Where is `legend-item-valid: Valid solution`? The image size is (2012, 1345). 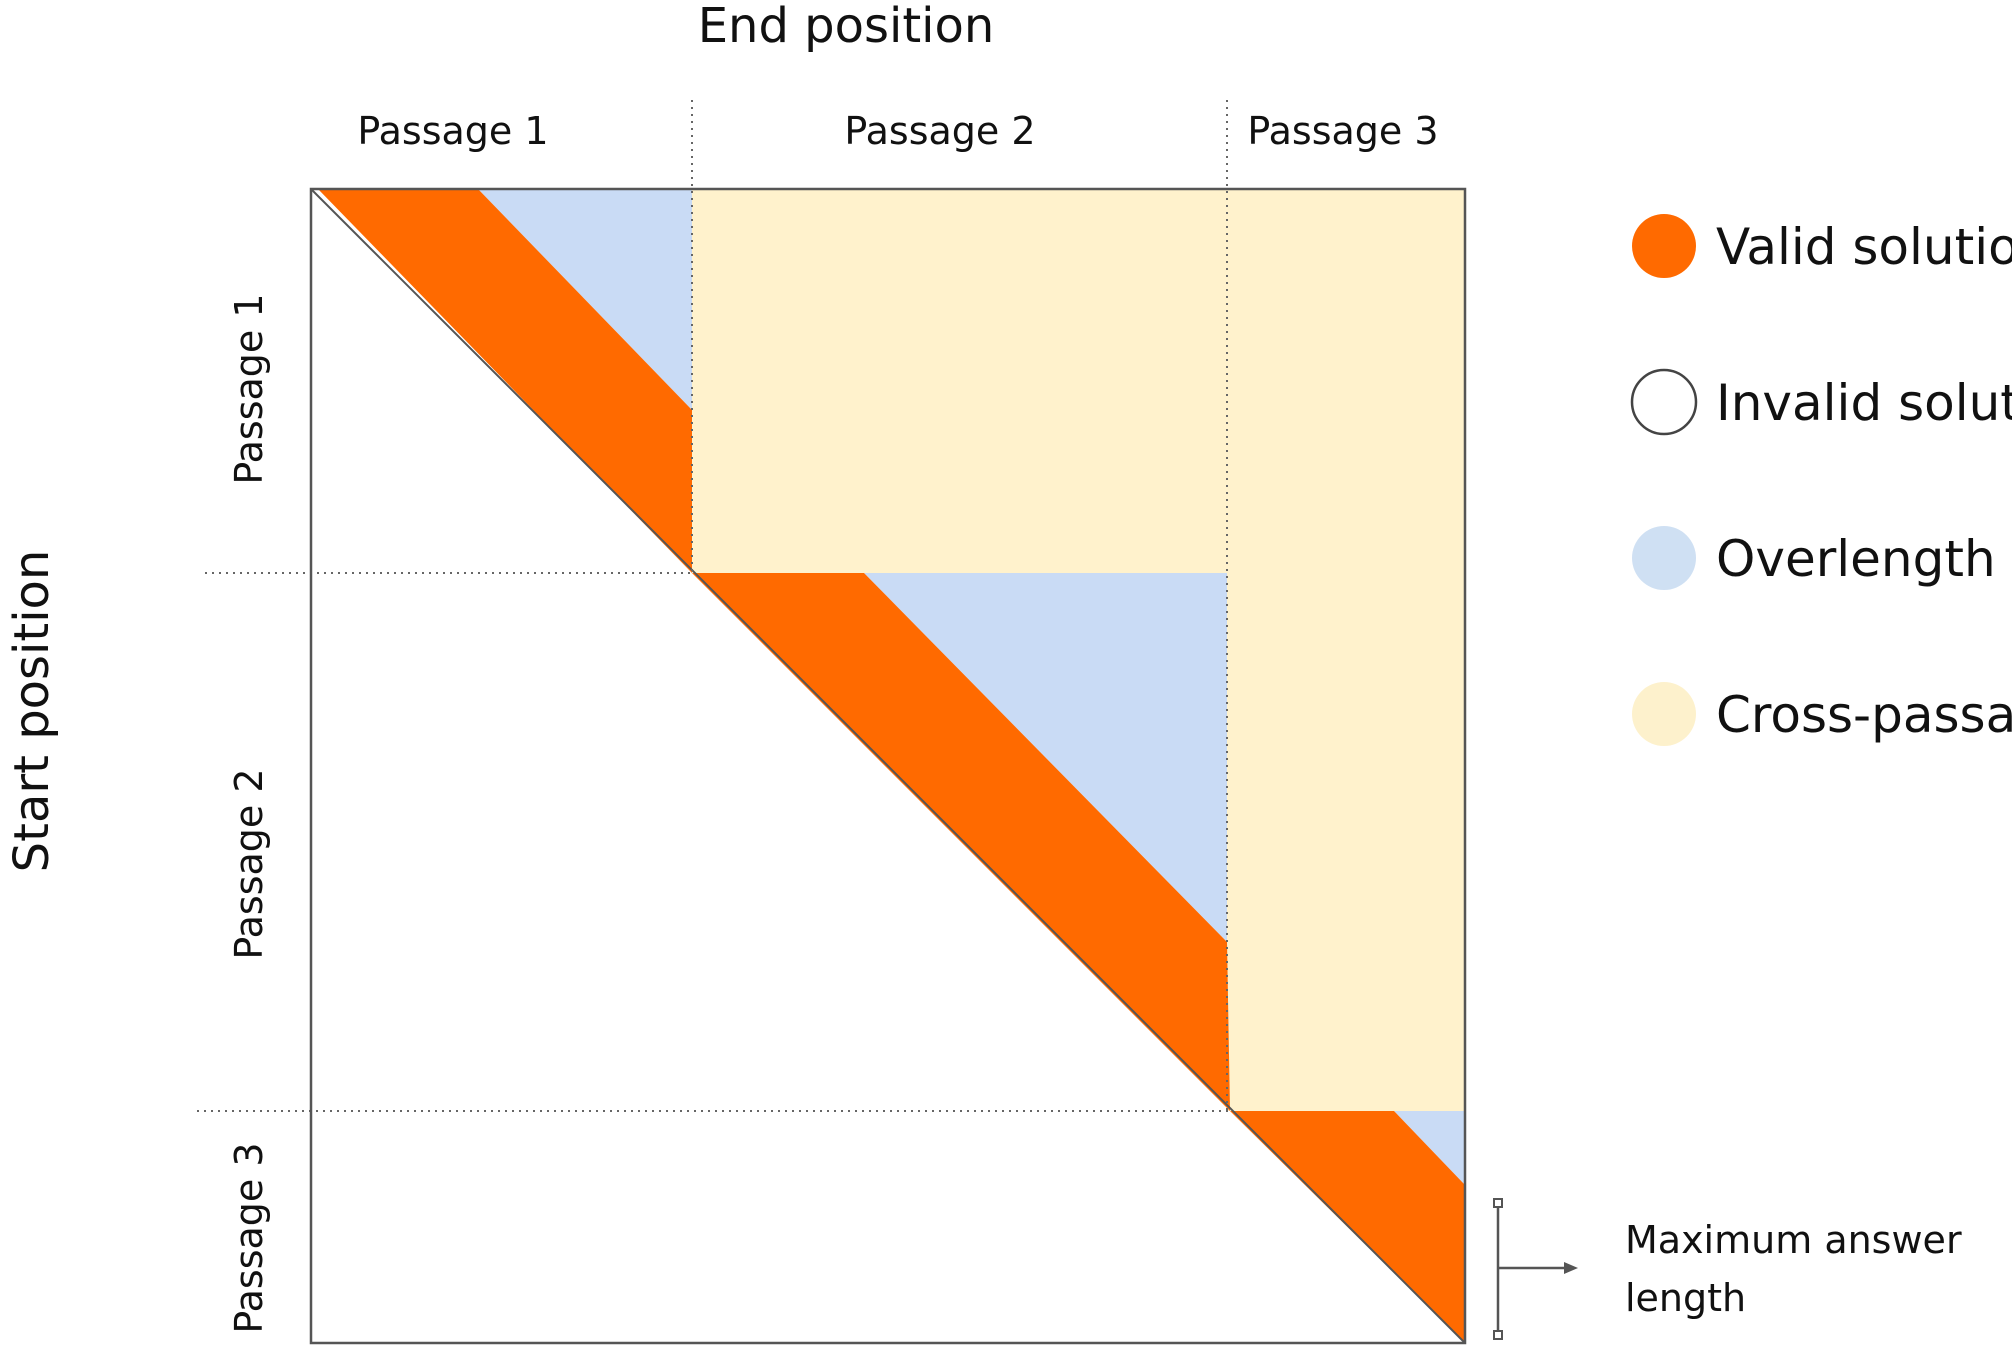
legend-item-valid: Valid solution is located at coordinates (1822, 246).